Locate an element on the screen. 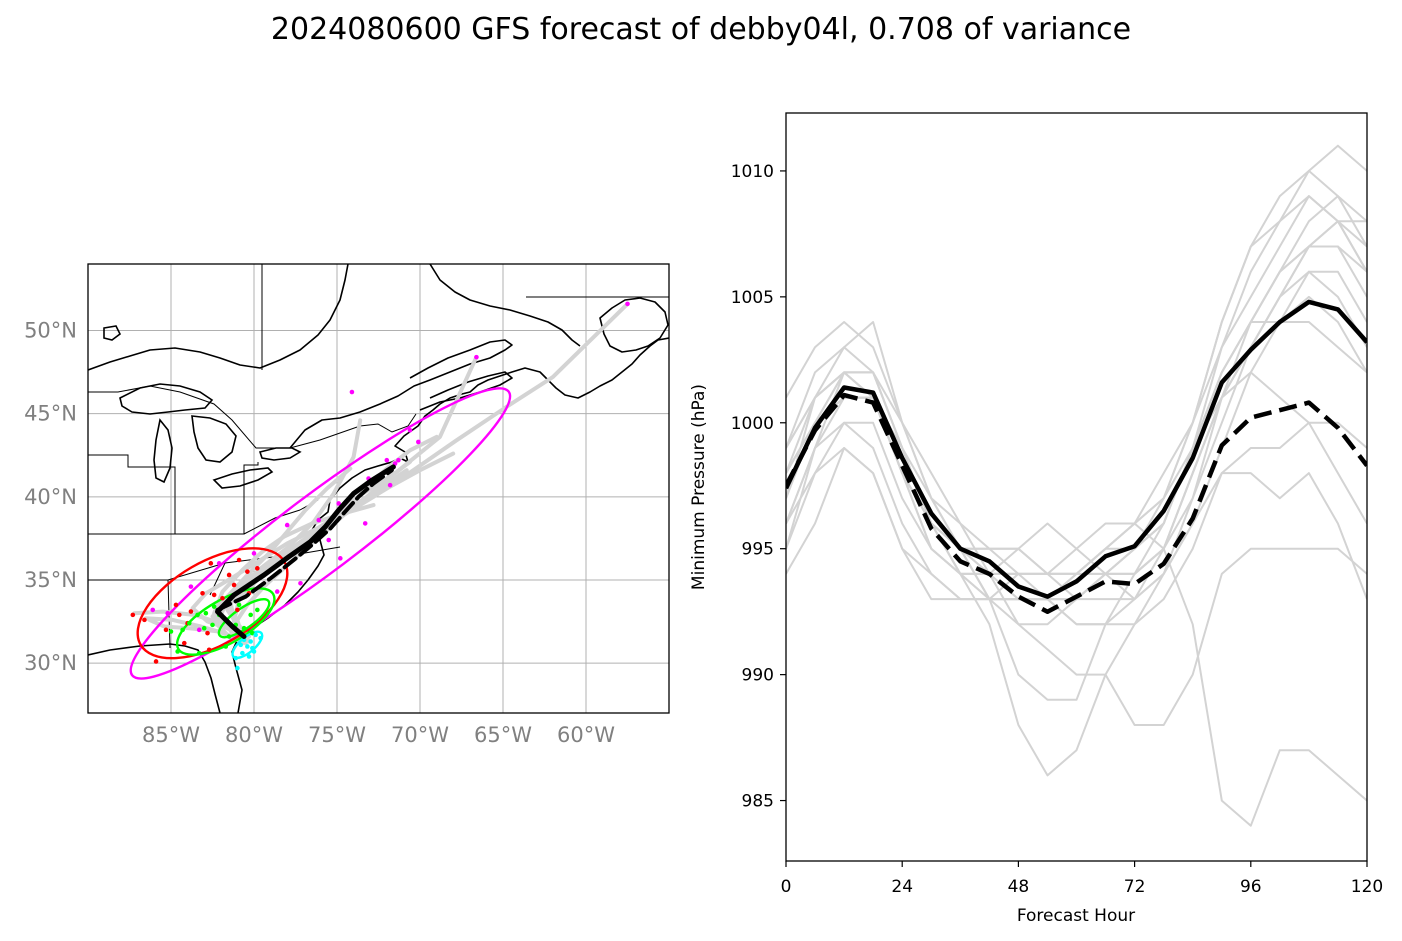 The height and width of the screenshot is (941, 1402). pressure-y-label: Minimum Pressure (hPa) is located at coordinates (699, 487).